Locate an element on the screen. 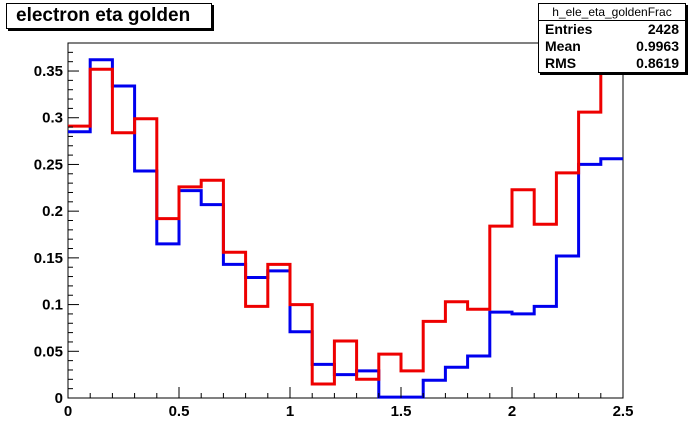  stats-mean-row: Mean 0.9963 is located at coordinates (612, 46).